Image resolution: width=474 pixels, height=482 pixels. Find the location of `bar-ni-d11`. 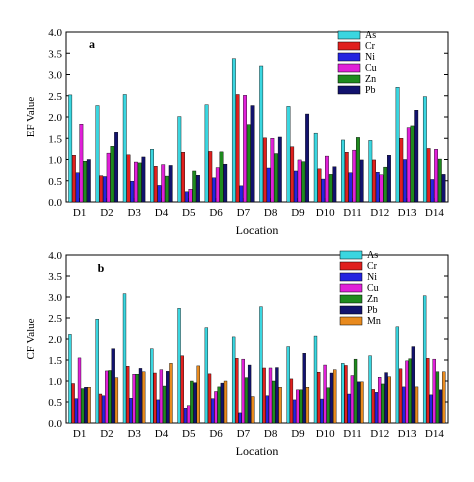

bar-ni-d11 is located at coordinates (349, 408).